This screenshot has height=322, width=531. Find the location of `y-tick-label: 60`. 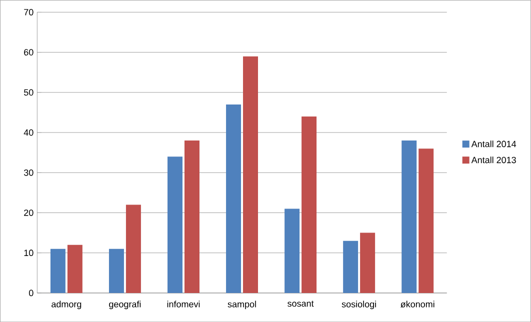

y-tick-label: 60 is located at coordinates (29, 52).